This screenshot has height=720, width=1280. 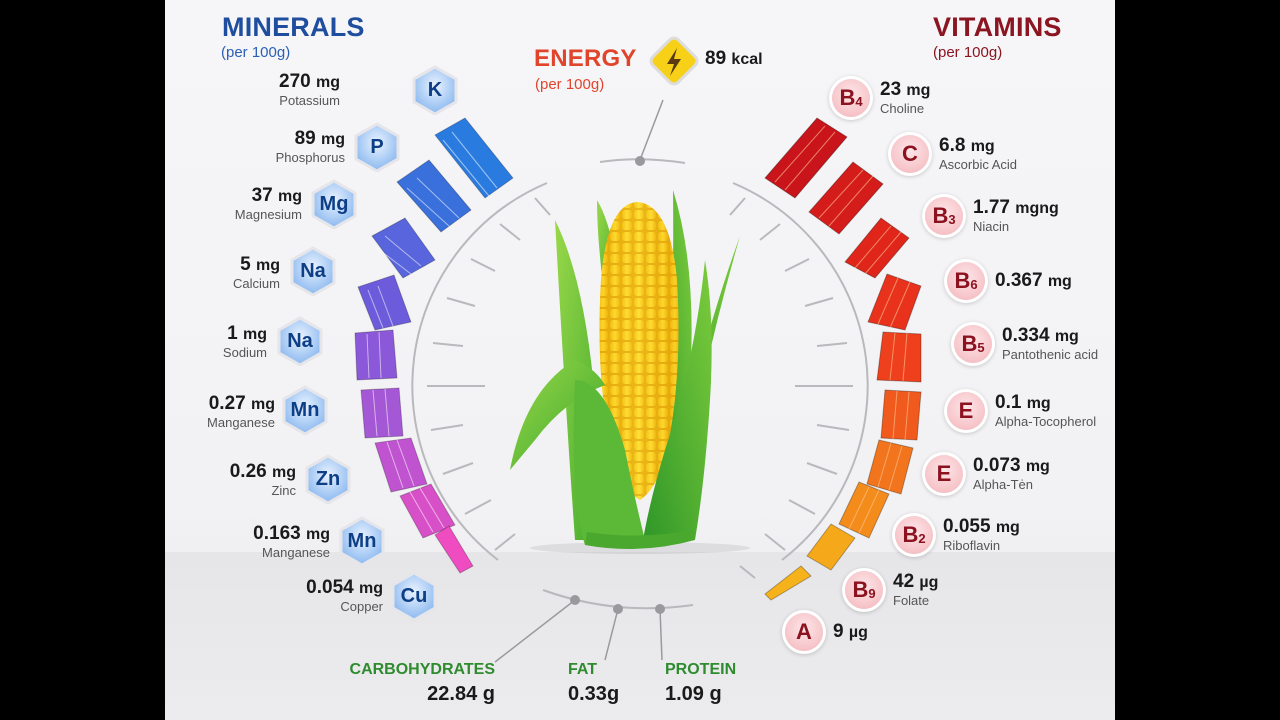 What do you see at coordinates (991, 226) in the screenshot?
I see `vitamin-name: Niacin` at bounding box center [991, 226].